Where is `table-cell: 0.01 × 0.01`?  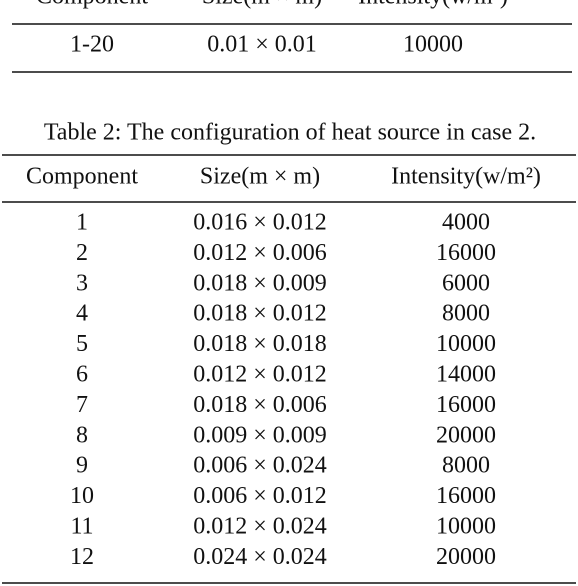 table-cell: 0.01 × 0.01 is located at coordinates (262, 45).